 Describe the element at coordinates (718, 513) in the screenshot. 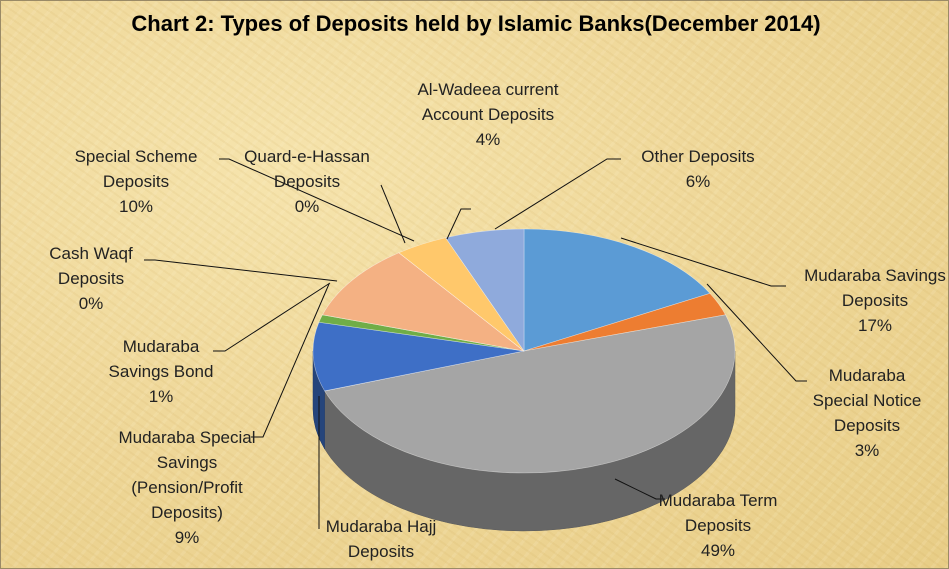

I see `category-label: Mudaraba Term Deposits` at that location.